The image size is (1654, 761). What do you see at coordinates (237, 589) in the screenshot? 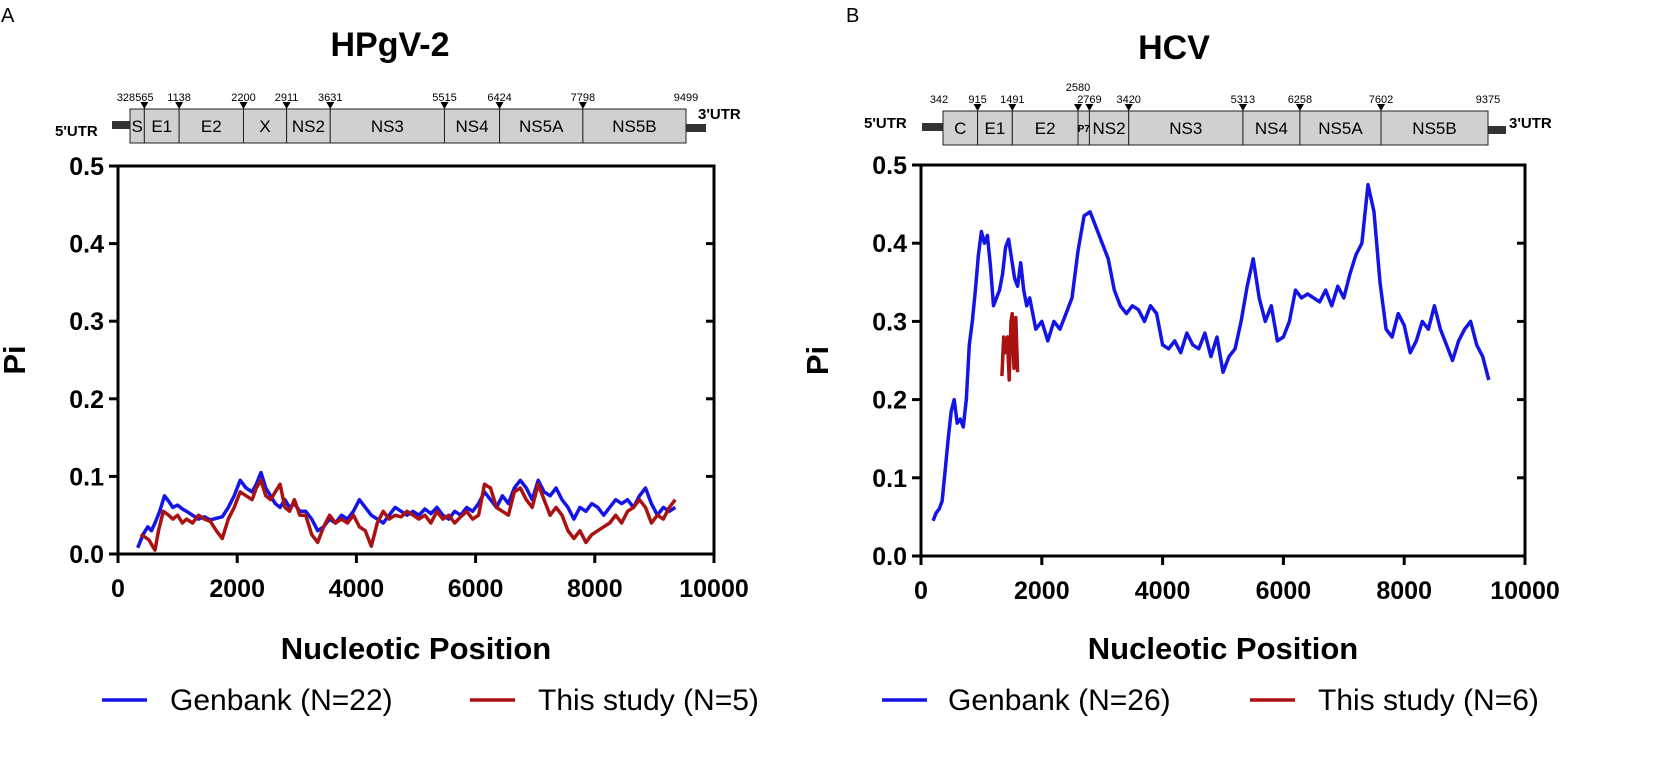
I see `x-tick-label: 2000` at bounding box center [237, 589].